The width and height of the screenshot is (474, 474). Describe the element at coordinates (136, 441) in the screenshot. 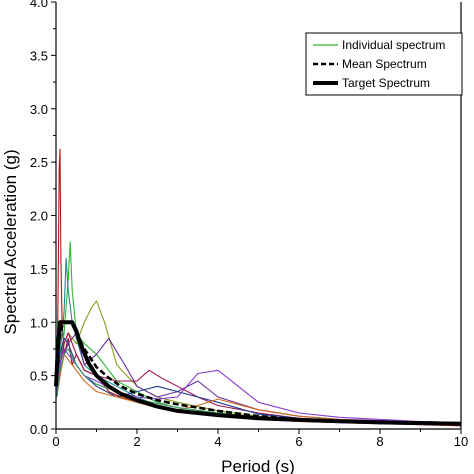

I see `x-tick-label: 2` at that location.